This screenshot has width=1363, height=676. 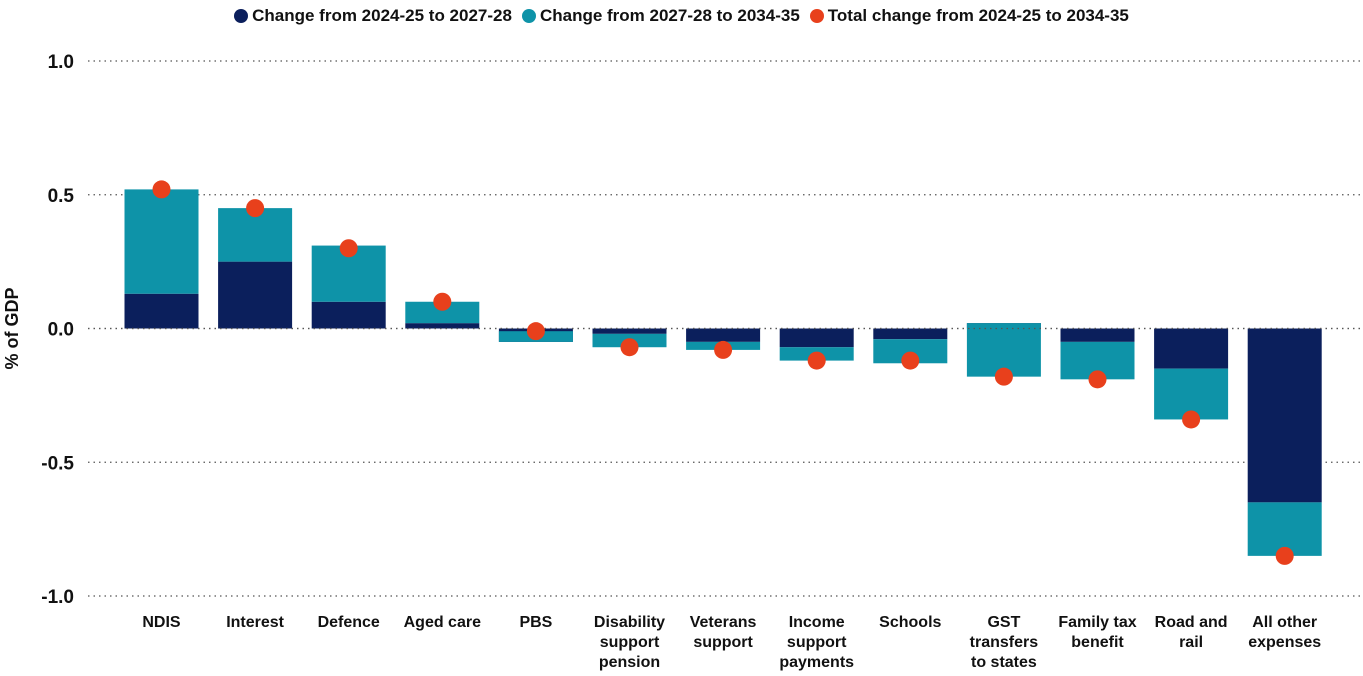 I want to click on y-axis-label: % of GDP, so click(x=12, y=328).